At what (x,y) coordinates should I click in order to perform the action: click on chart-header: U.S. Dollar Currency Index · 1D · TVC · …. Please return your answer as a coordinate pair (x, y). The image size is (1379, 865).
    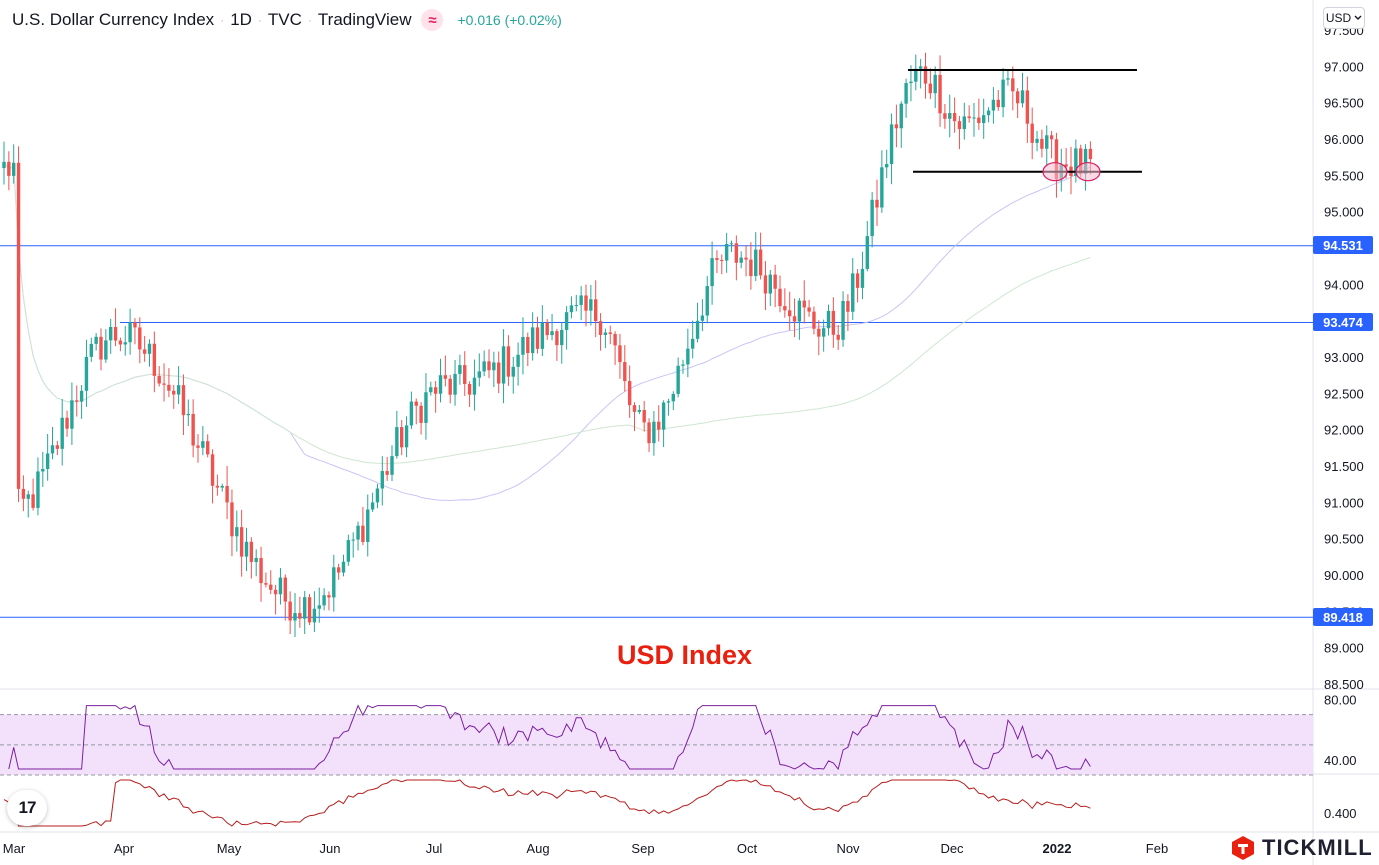
    Looking at the image, I should click on (287, 20).